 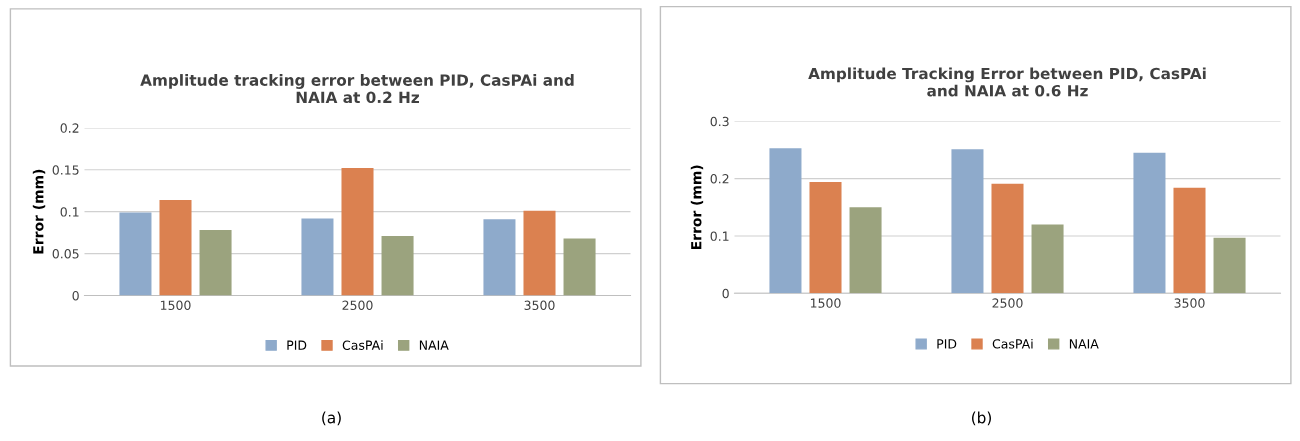 I want to click on chart-title: Amplitude tracking error between PID, CasPAi and NAIA at 0.2 Hz, so click(x=357, y=89).